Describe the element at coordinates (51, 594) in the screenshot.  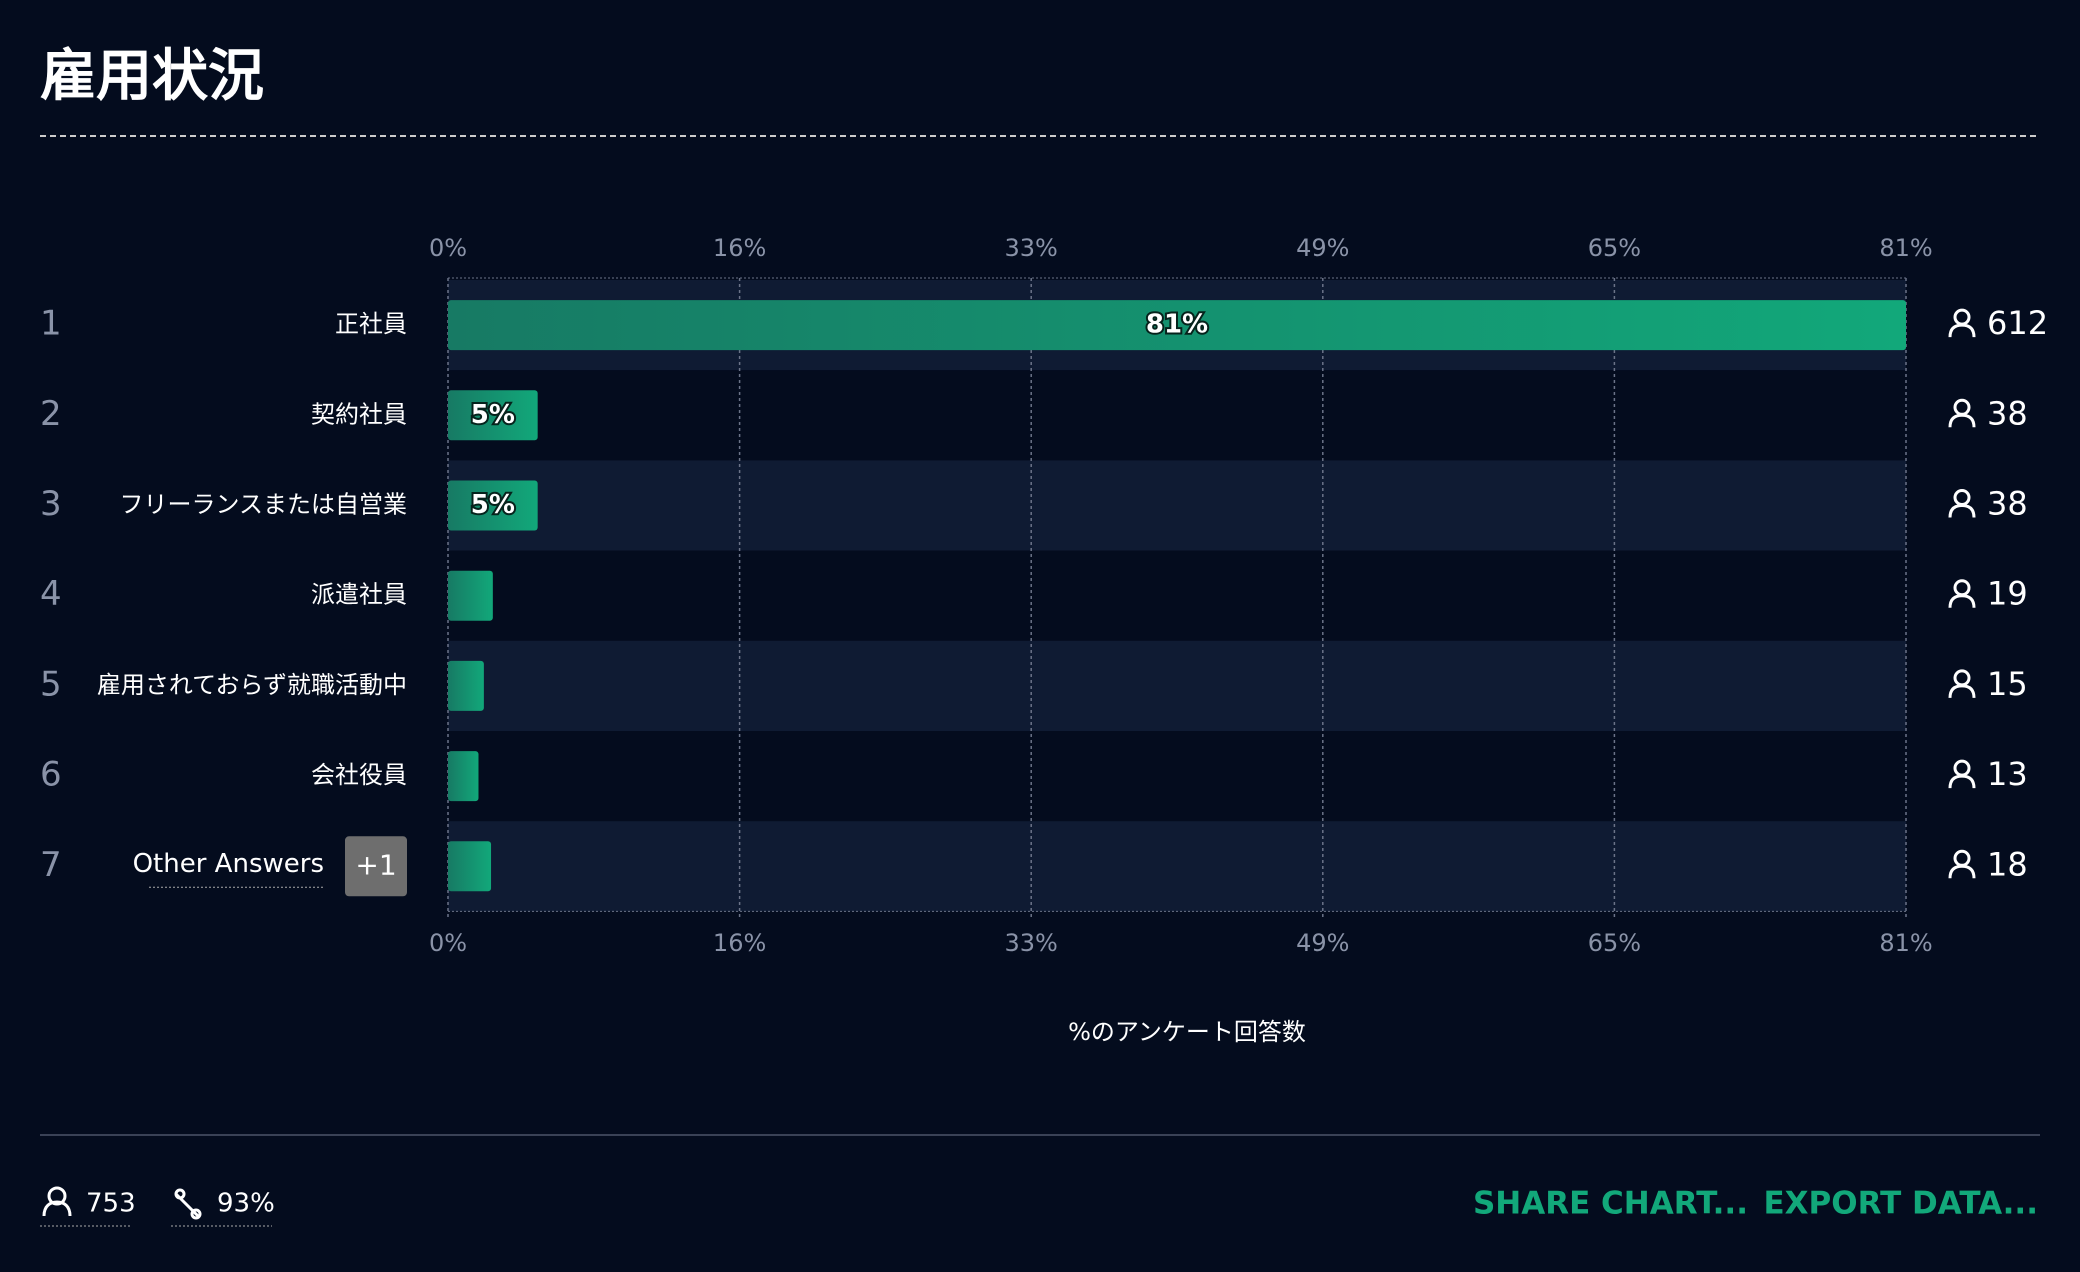
I see `rank: 4` at that location.